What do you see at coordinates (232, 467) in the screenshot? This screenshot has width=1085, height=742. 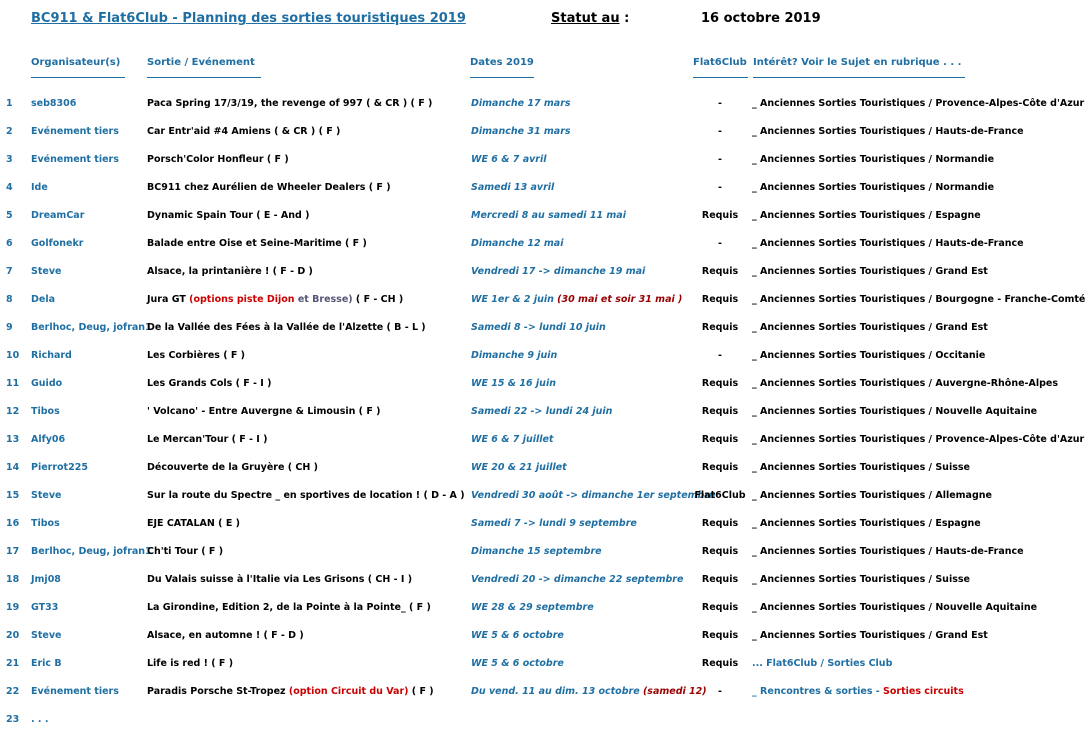 I see `event-cell: Découverte de la Gruyère ( CH )` at bounding box center [232, 467].